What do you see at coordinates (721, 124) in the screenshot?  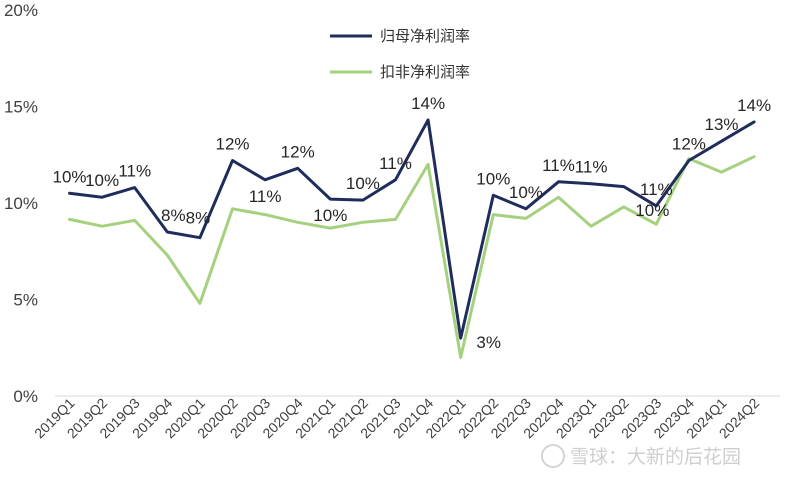 I see `data-label: 13%` at bounding box center [721, 124].